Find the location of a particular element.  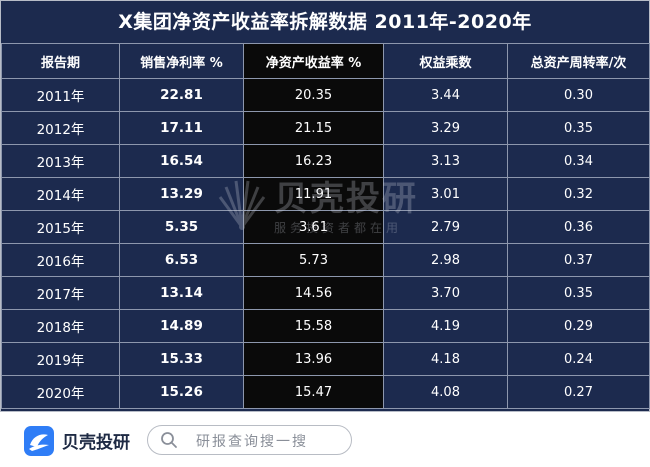

cell-roe: 20.35 is located at coordinates (313, 95).